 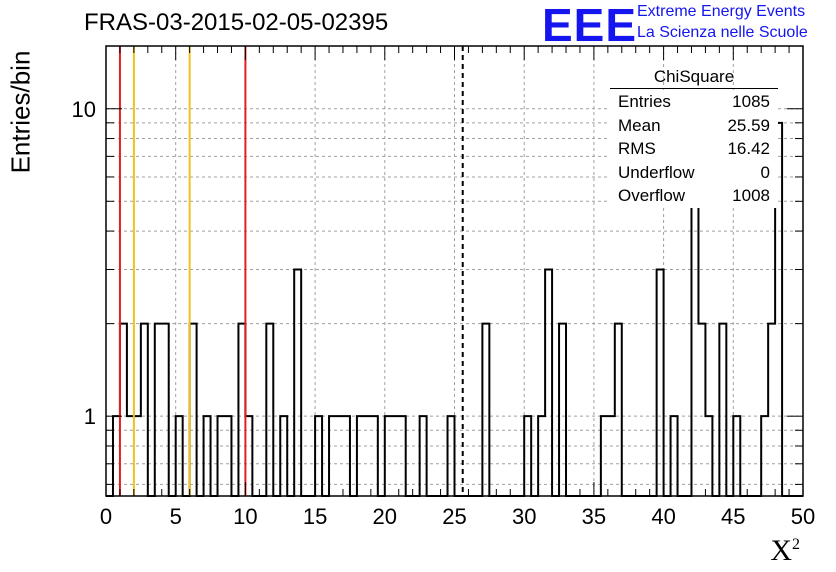 I want to click on stats-value: 1008, so click(x=751, y=195).